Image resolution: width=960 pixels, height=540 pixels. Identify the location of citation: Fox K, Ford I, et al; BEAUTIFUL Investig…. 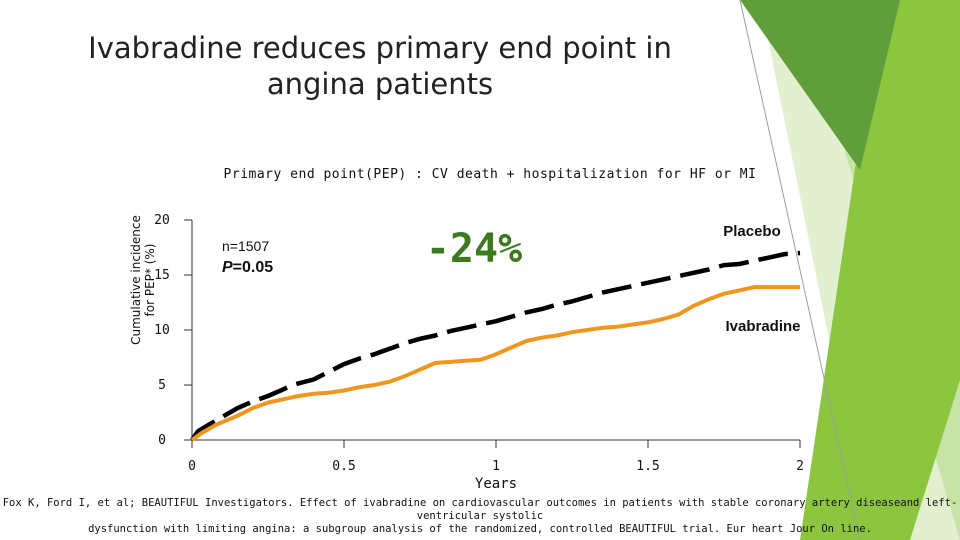
(480, 516).